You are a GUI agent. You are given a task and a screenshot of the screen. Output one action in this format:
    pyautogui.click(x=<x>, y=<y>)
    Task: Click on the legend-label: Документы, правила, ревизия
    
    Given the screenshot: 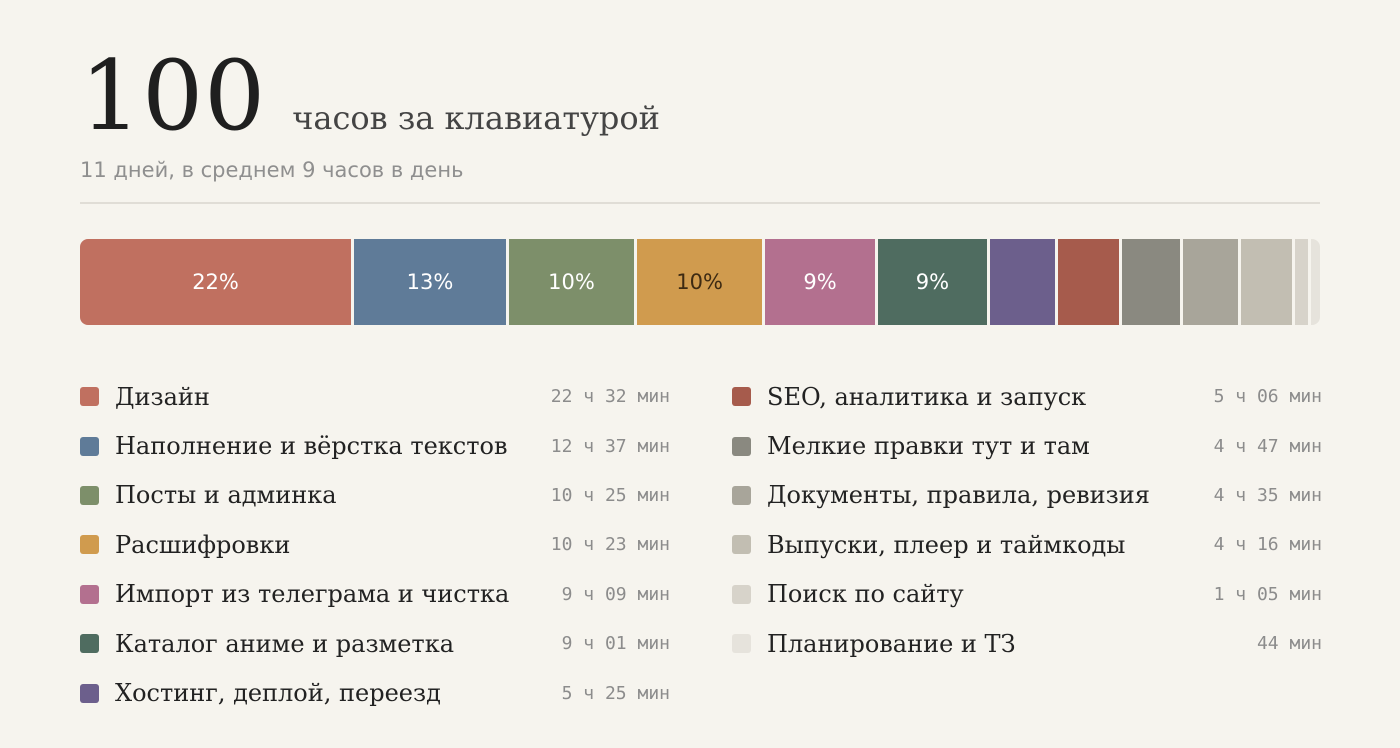 What is the action you would take?
    pyautogui.click(x=958, y=495)
    